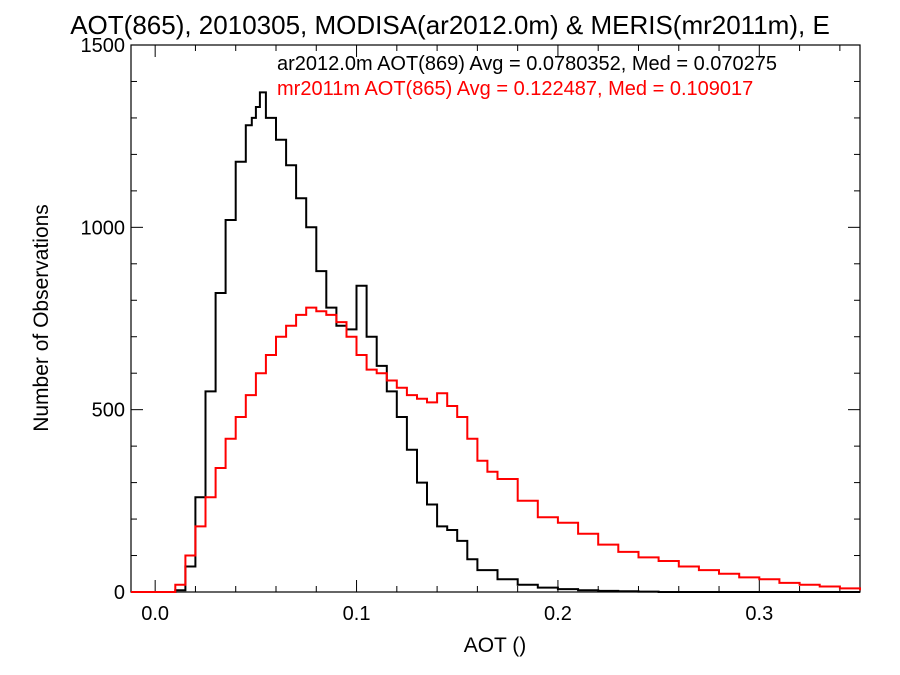 The height and width of the screenshot is (675, 900). What do you see at coordinates (155, 614) in the screenshot?
I see `x-tick-label: 0.0` at bounding box center [155, 614].